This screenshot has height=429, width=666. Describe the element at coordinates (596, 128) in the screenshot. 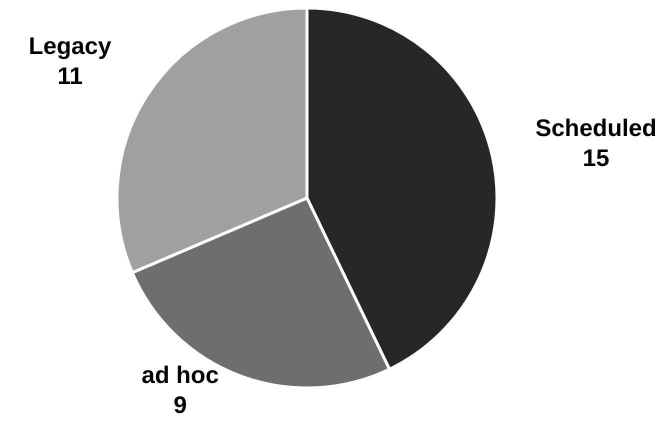

I see `slice-label: Scheduled` at that location.